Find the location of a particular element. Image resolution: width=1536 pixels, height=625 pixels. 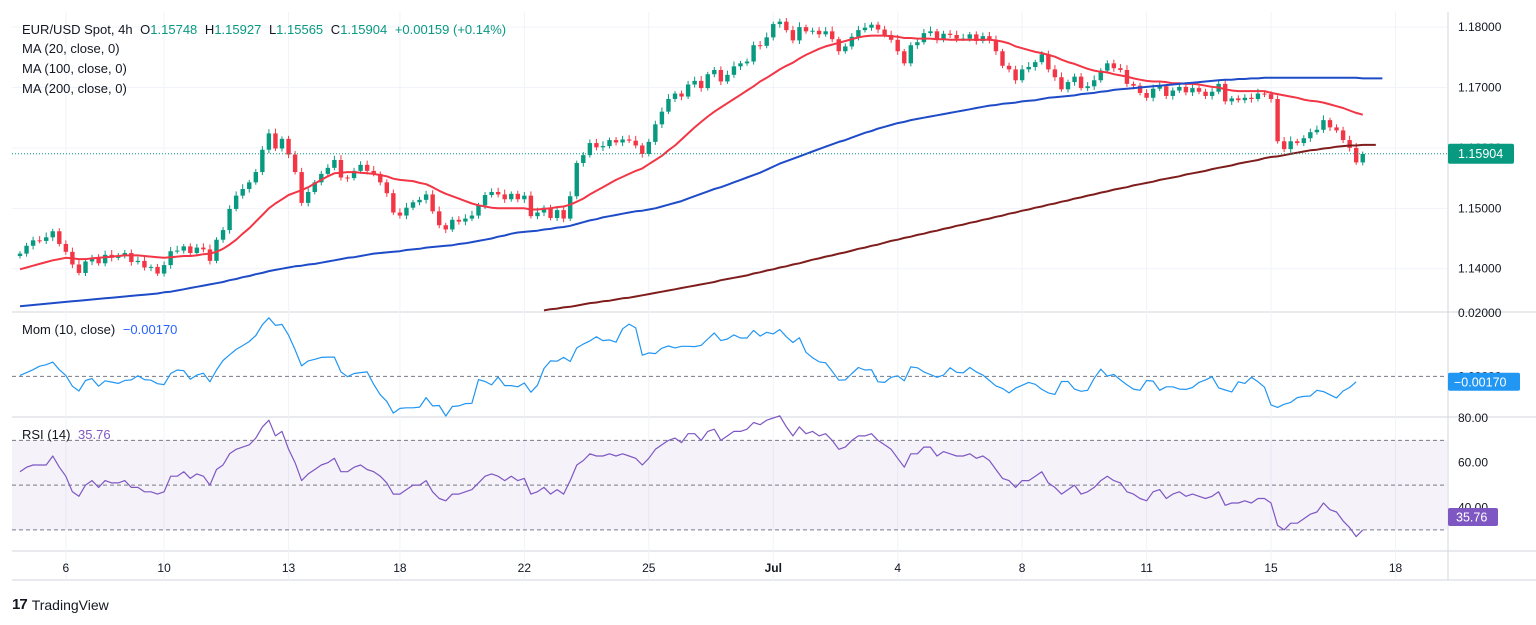

symbol-title: EUR/USD Spot, 4h is located at coordinates (77, 29).